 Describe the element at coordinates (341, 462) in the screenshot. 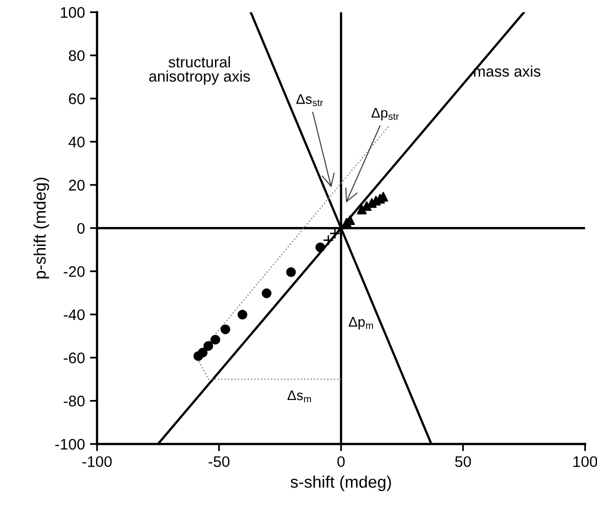

I see `x-tick-label: 0` at that location.